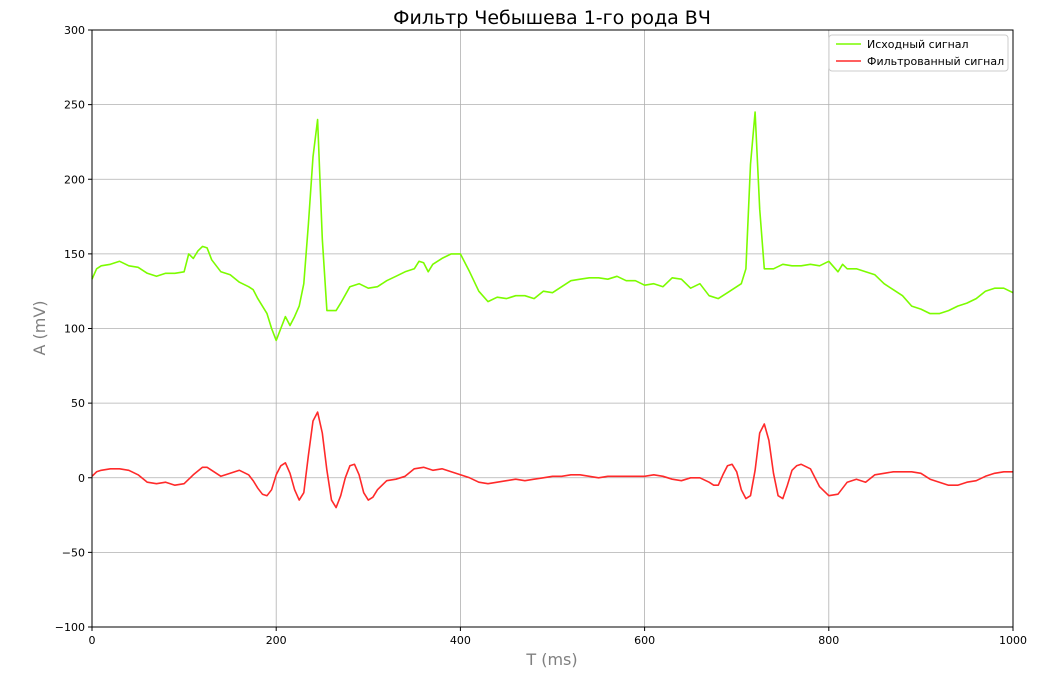 The width and height of the screenshot is (1039, 675). Describe the element at coordinates (39, 327) in the screenshot. I see `y-axis-label: A (mV)` at that location.